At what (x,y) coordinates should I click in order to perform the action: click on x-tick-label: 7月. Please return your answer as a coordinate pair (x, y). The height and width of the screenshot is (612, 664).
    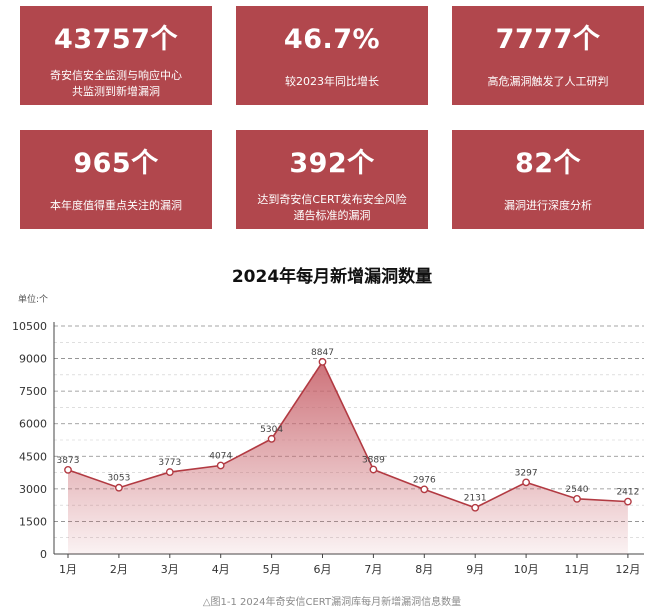
    Looking at the image, I should click on (373, 569).